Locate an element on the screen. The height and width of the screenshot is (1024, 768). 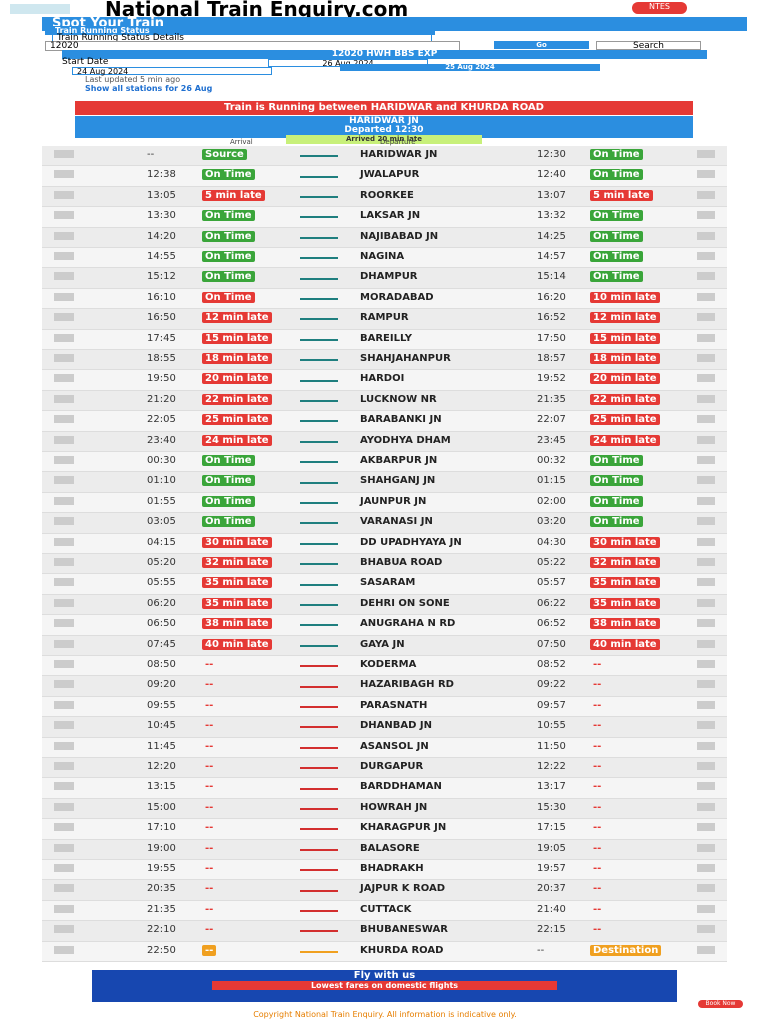
station-name: HARIDWAR JN is located at coordinates (399, 154).